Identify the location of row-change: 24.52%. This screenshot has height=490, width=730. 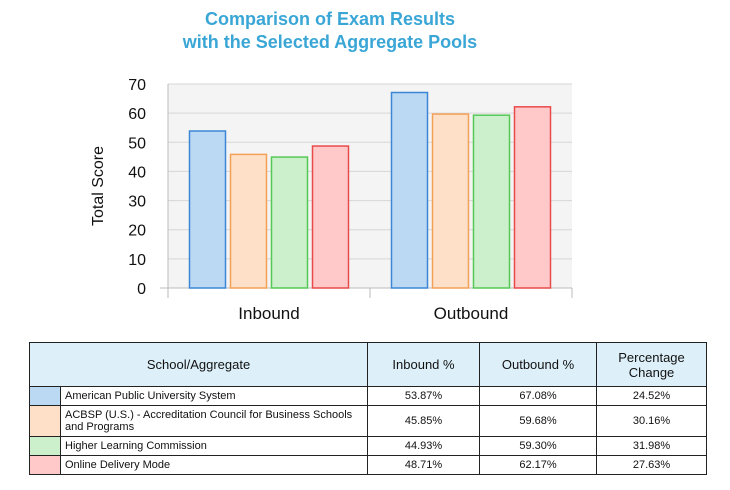
(652, 396).